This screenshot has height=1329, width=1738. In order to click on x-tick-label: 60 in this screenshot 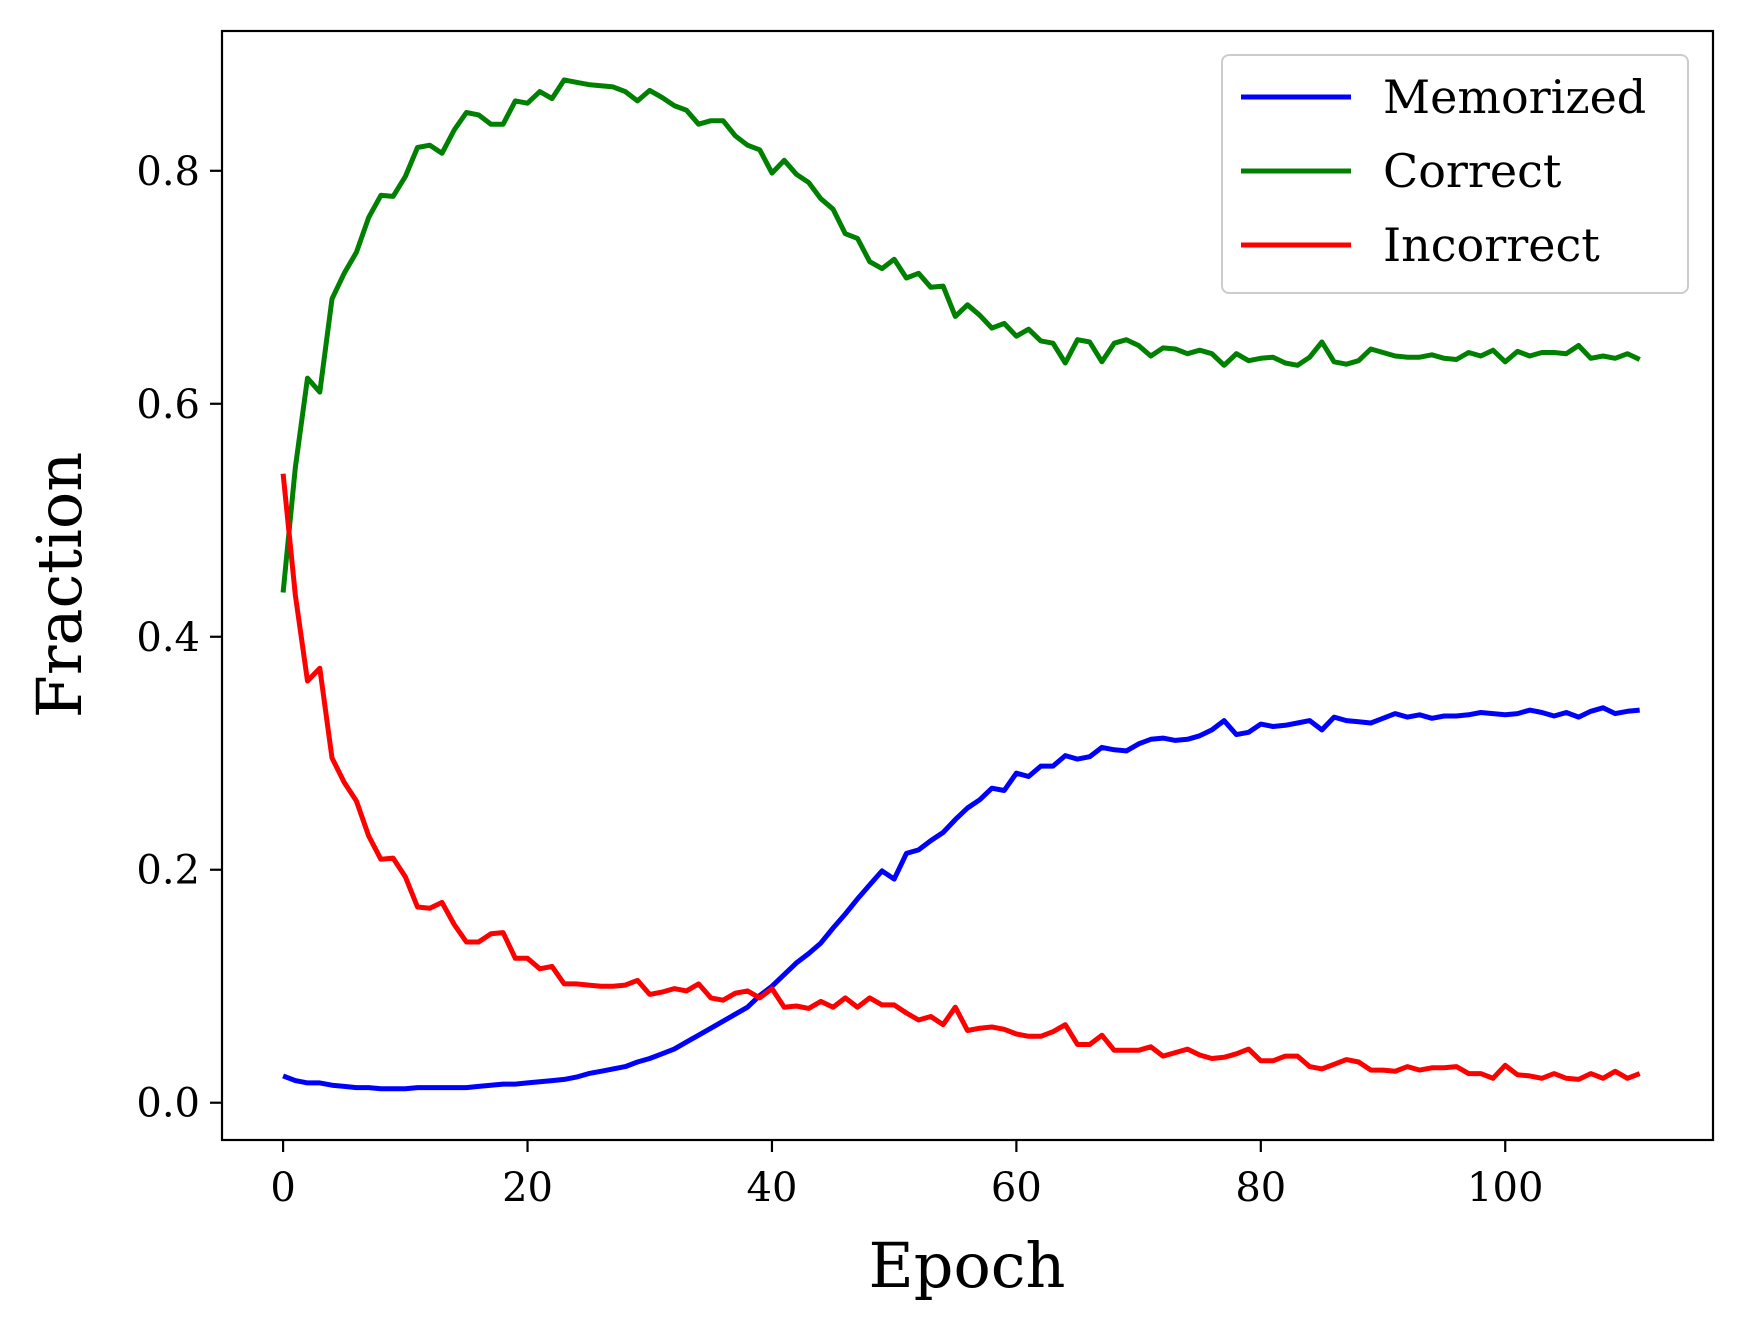, I will do `click(1016, 1188)`.